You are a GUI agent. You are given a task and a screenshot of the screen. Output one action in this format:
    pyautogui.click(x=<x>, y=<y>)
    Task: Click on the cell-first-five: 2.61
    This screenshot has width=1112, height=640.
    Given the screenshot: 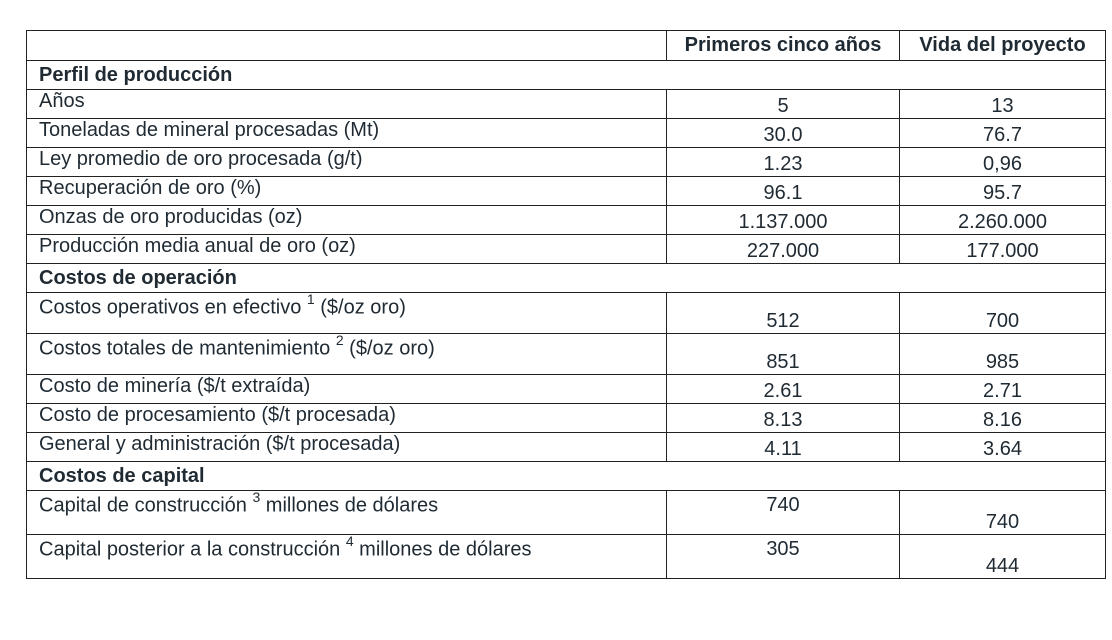 What is the action you would take?
    pyautogui.click(x=783, y=389)
    